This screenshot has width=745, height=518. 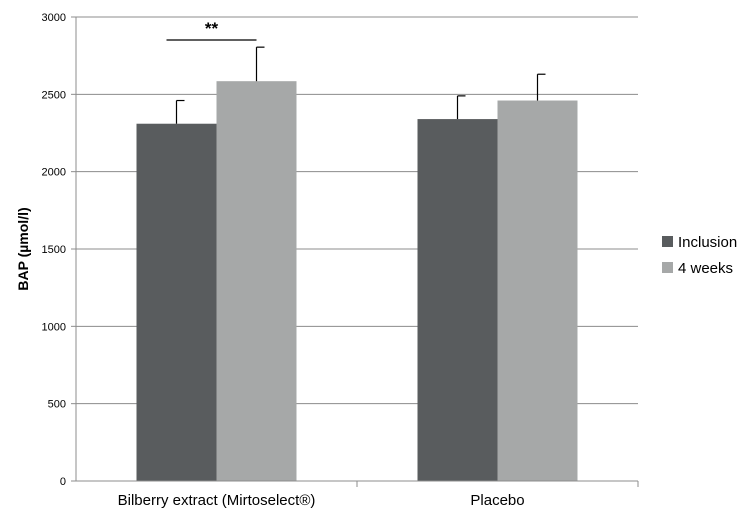 I want to click on y-tick-label-3000: 3000, so click(x=54, y=18).